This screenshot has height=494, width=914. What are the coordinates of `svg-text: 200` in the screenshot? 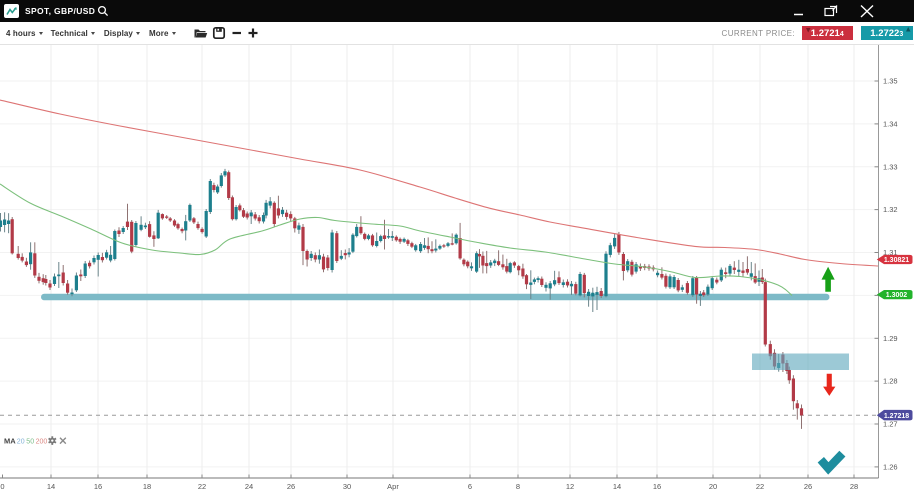 It's located at (42, 442).